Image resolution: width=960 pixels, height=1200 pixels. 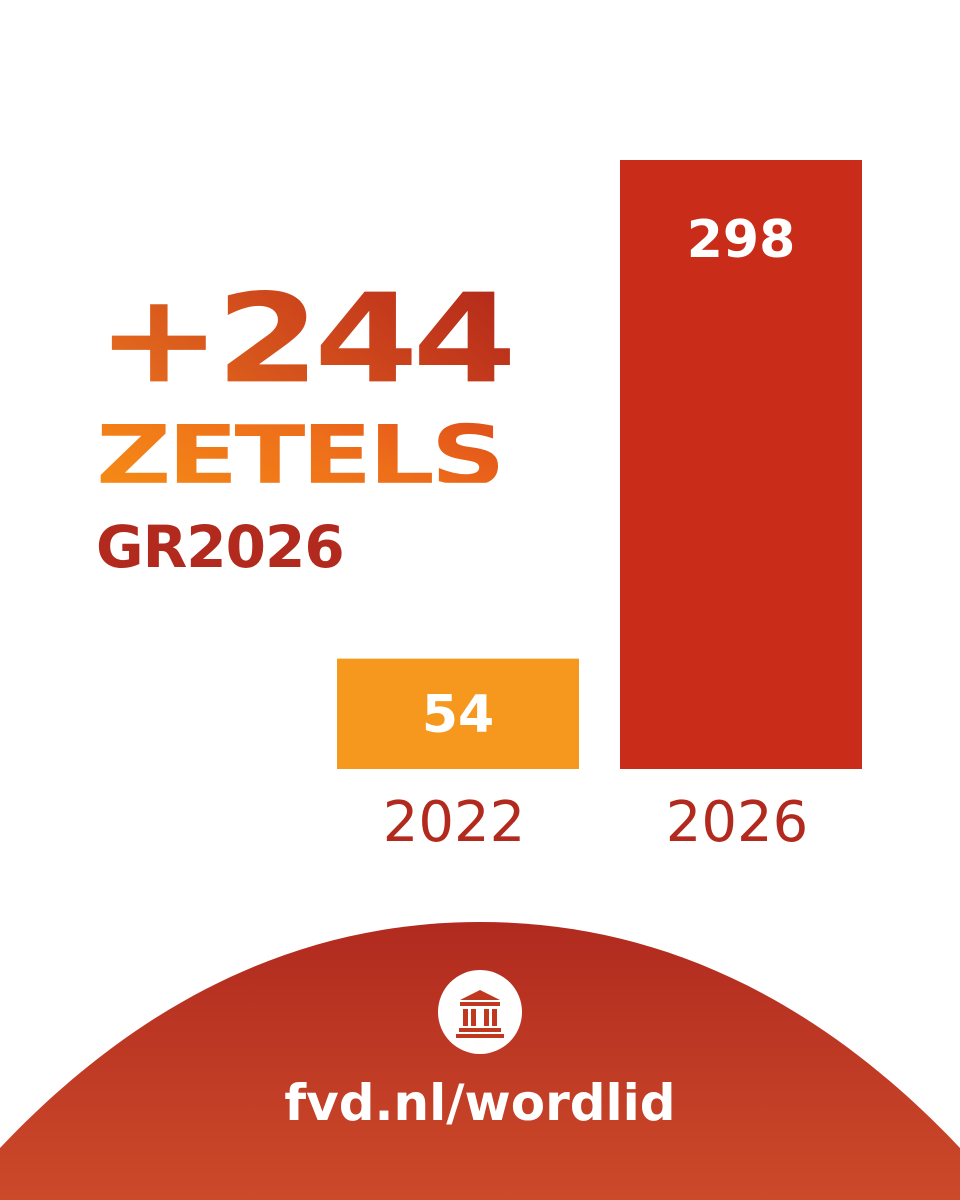 I want to click on bar-value-label-2026: 298, so click(x=741, y=240).